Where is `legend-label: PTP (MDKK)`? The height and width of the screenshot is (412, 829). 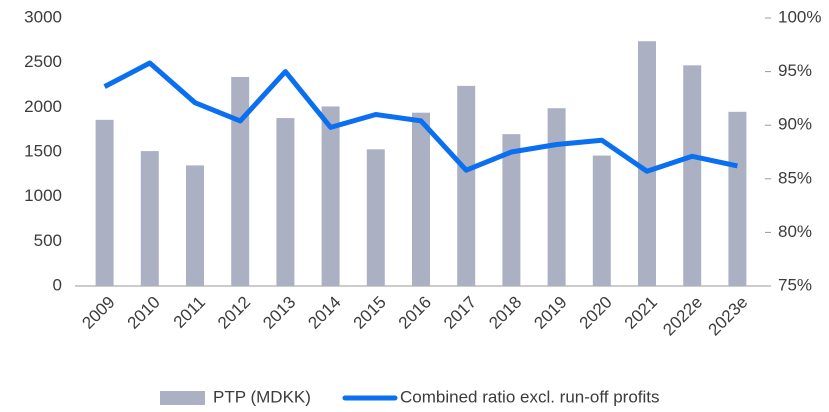 legend-label: PTP (MDKK) is located at coordinates (262, 396).